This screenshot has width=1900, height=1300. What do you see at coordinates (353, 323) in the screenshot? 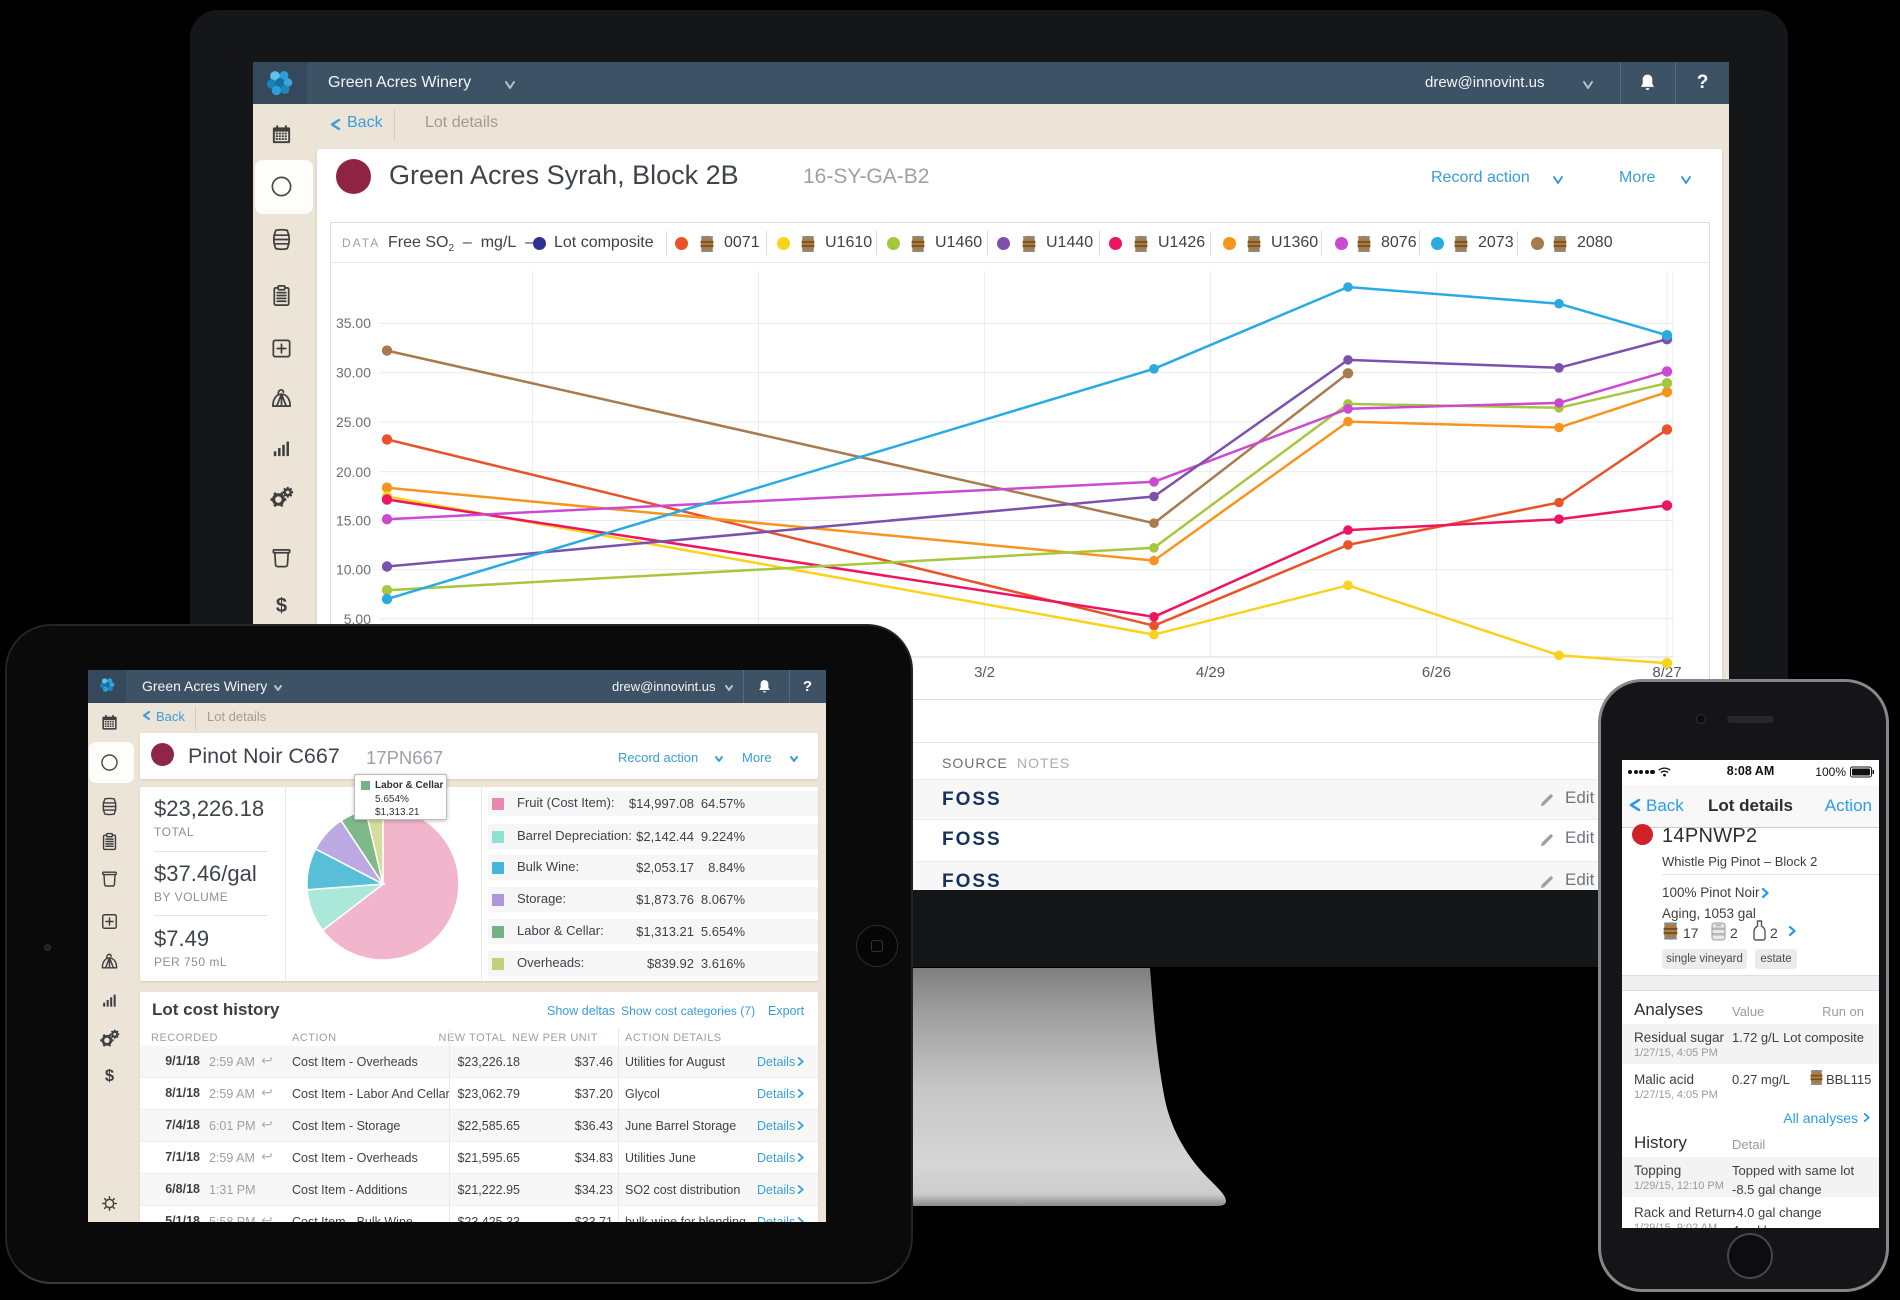
I see `svg-text: 35.00` at bounding box center [353, 323].